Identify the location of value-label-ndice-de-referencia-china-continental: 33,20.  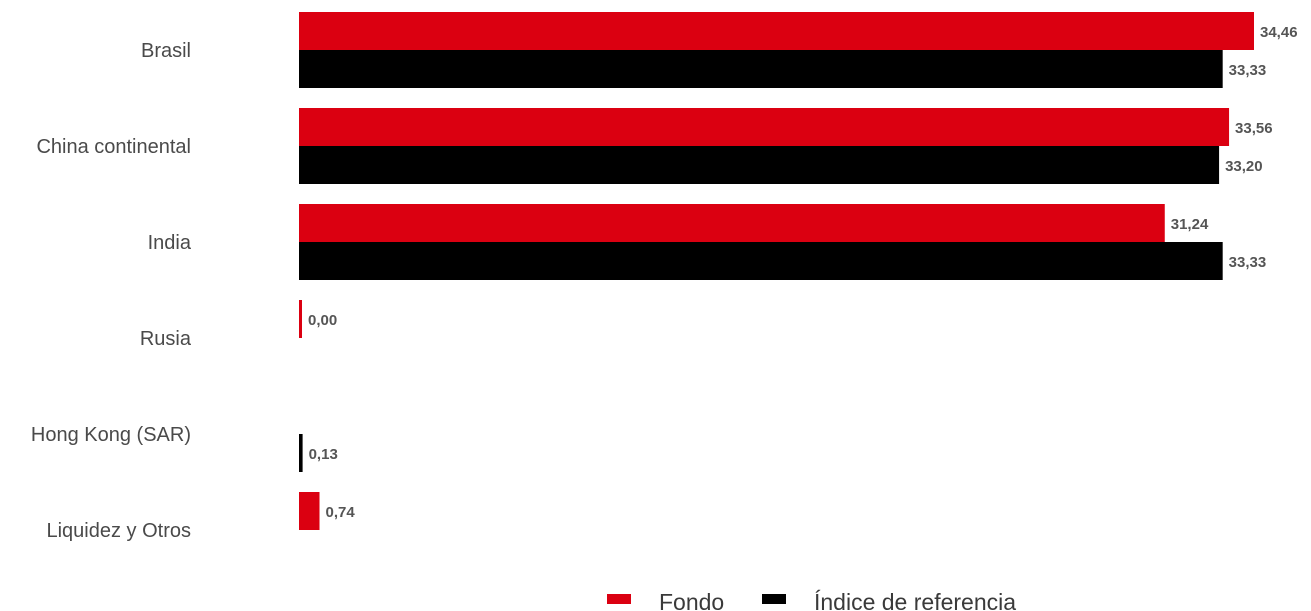
(1244, 166).